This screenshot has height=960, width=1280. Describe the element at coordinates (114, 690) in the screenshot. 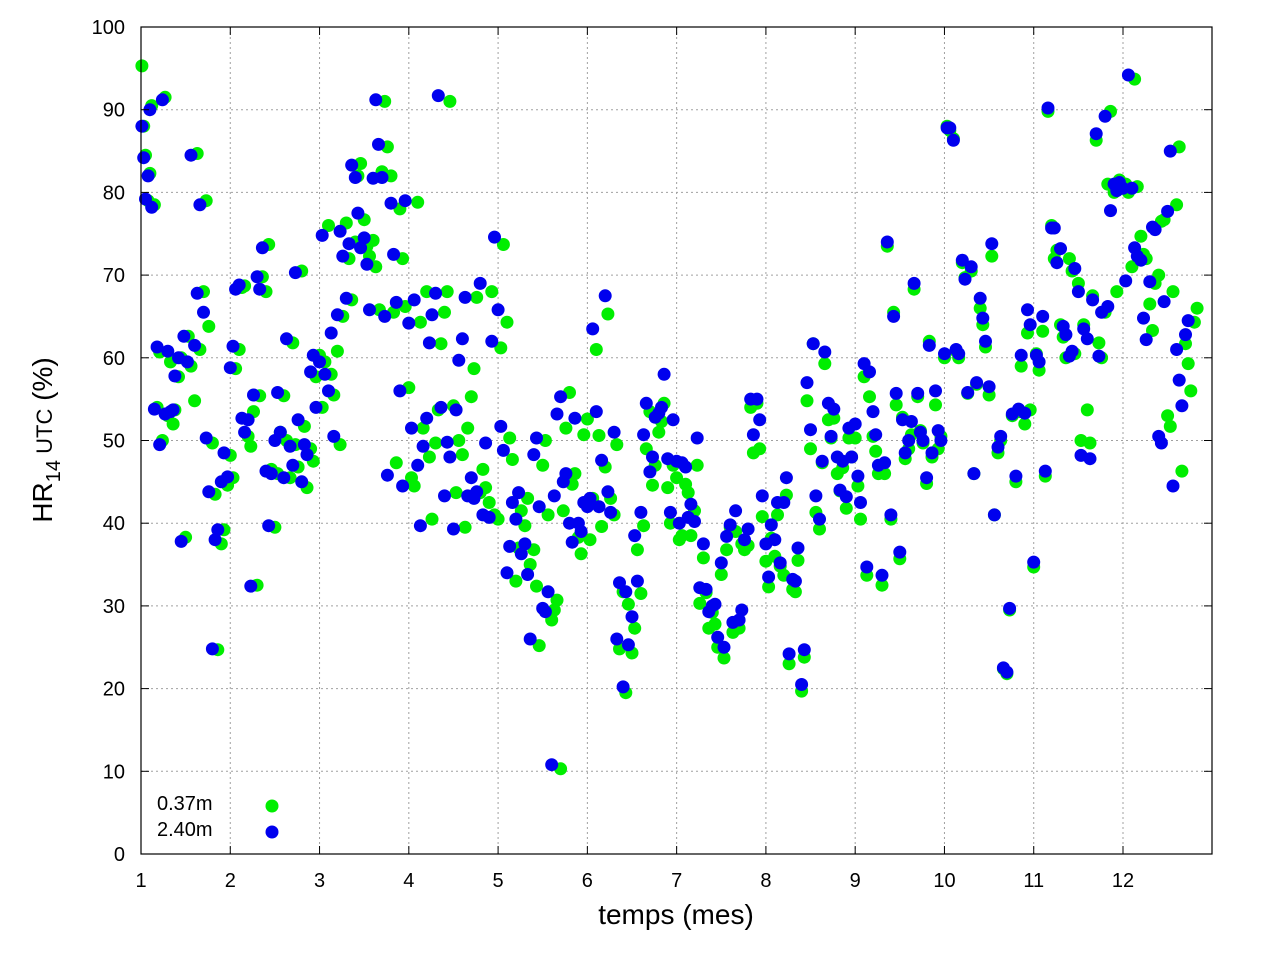

I see `y-tick-label: 20` at that location.